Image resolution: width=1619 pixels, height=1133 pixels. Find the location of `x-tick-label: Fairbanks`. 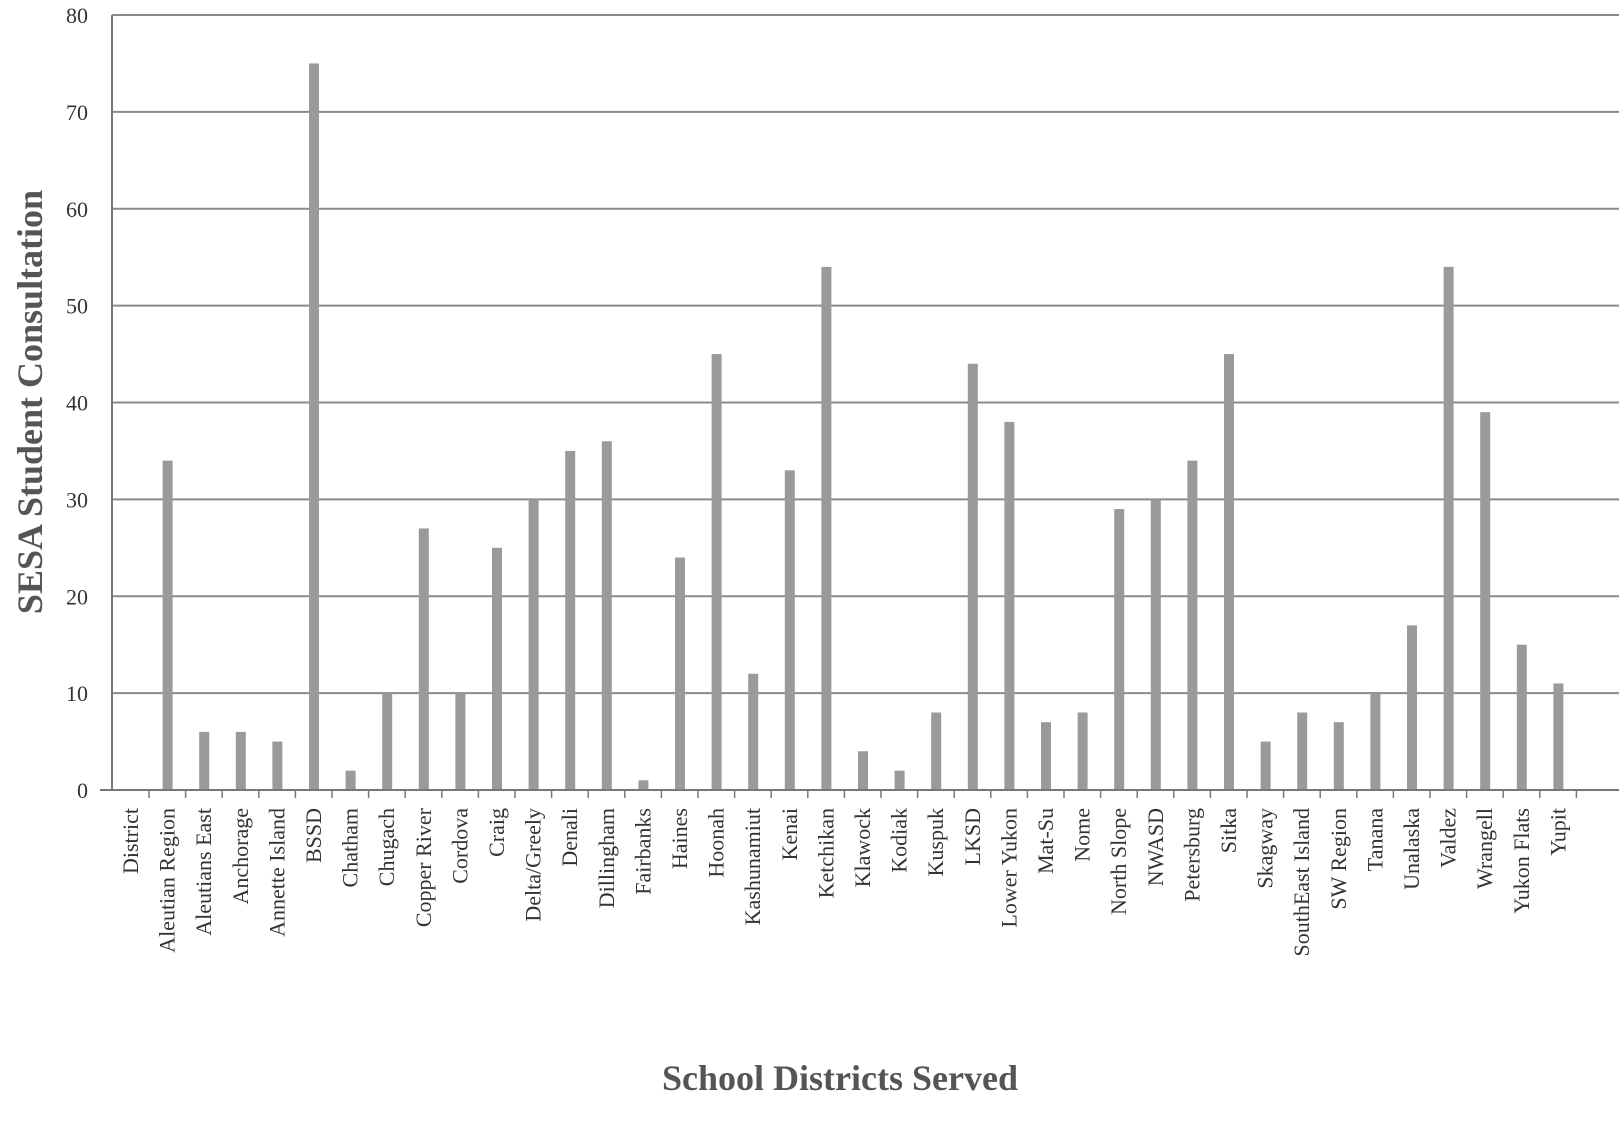

x-tick-label: Fairbanks is located at coordinates (642, 851).